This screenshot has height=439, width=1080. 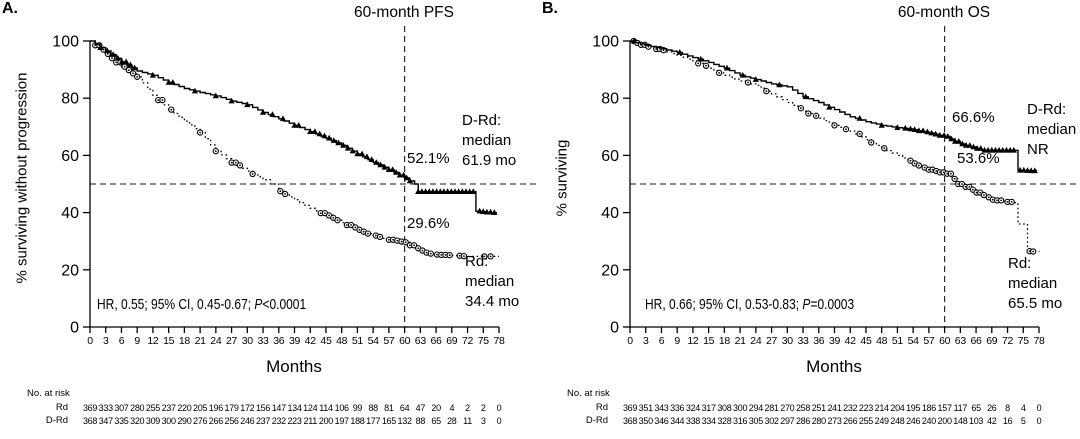 I want to click on at-risk-count: 134, so click(x=294, y=408).